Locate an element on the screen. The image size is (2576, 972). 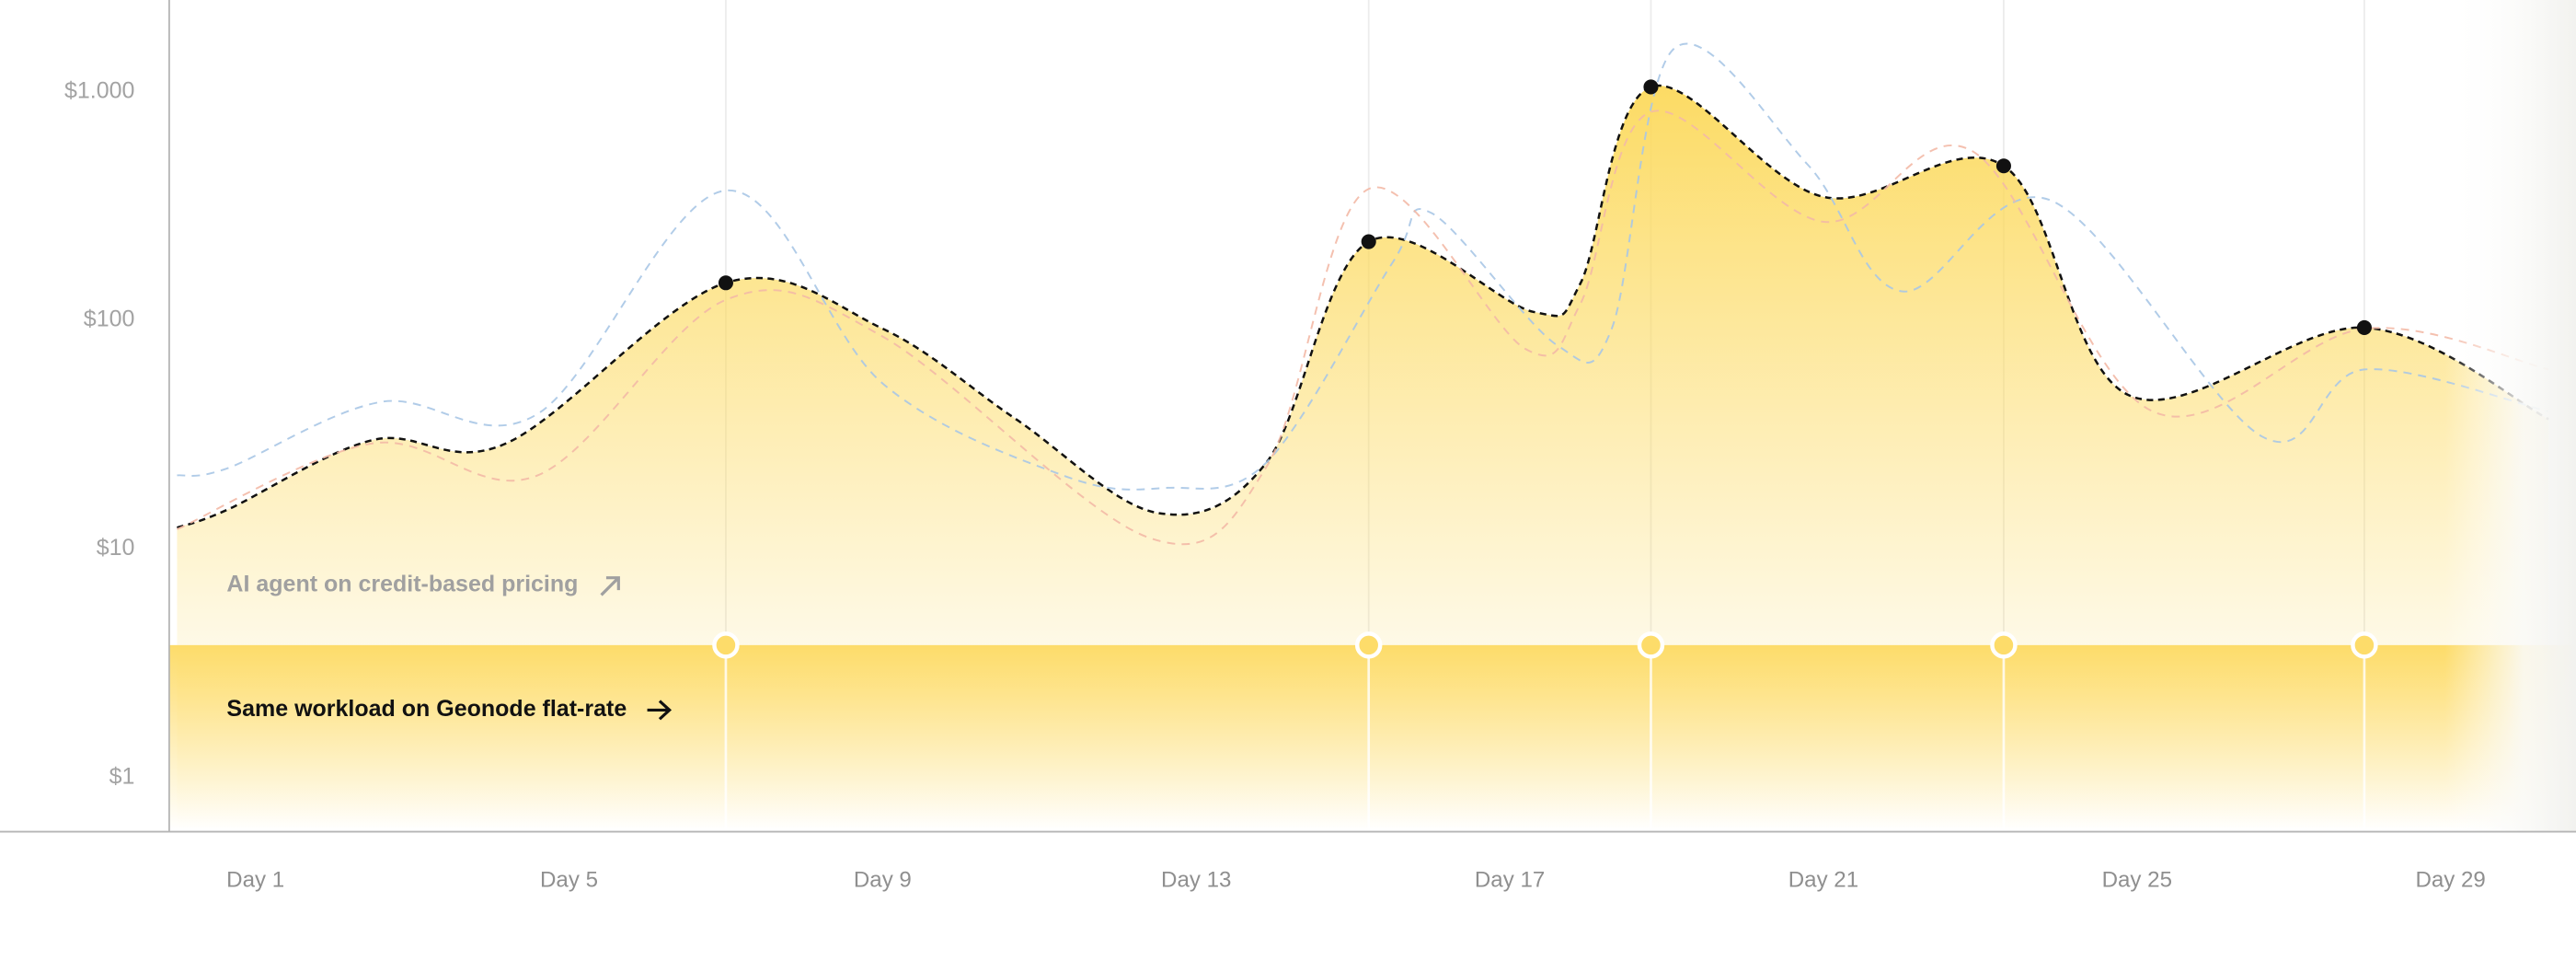
x-tick-label: Day 29 is located at coordinates (2450, 880).